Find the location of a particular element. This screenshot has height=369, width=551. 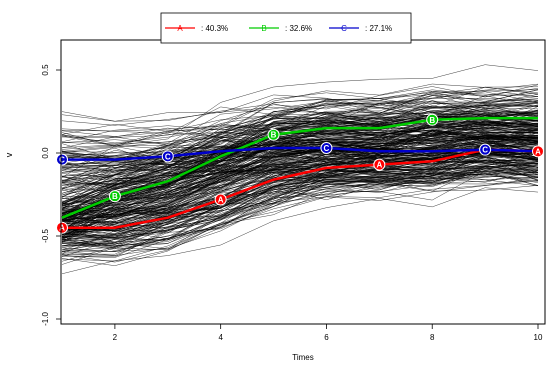

legend-box is located at coordinates (286, 28).